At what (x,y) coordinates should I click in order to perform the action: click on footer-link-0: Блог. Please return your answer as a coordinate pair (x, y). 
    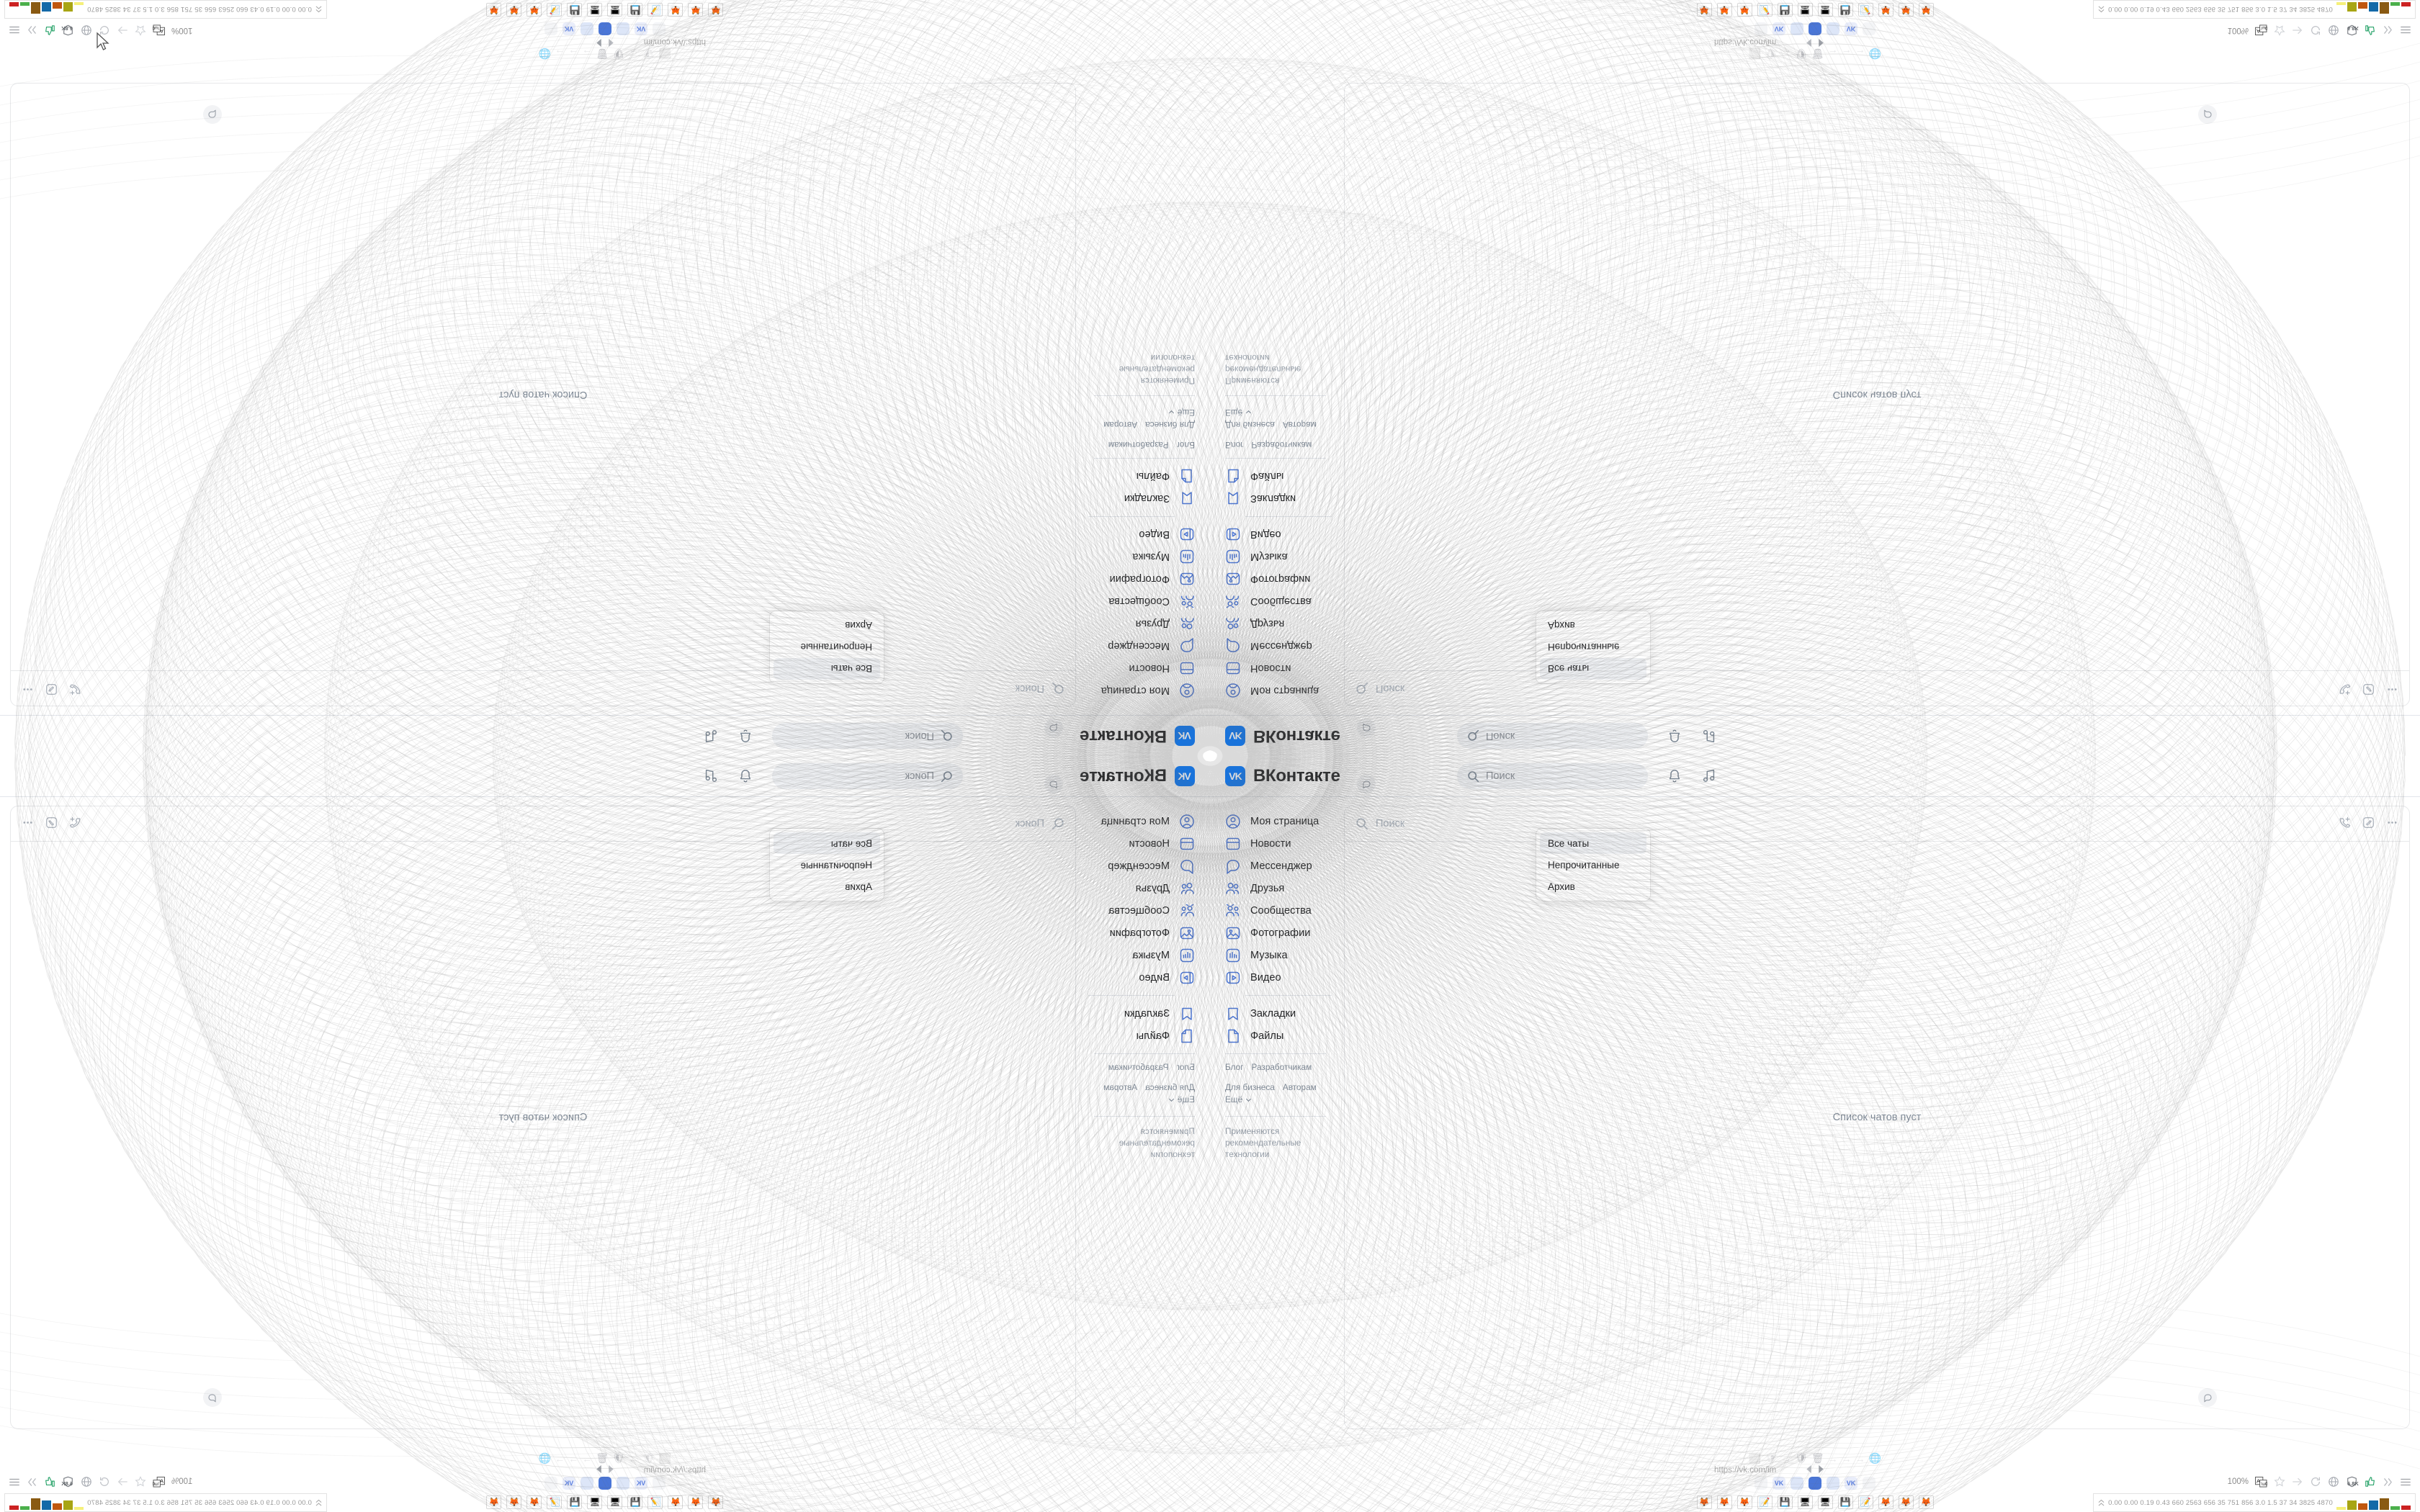
    Looking at the image, I should click on (1234, 1067).